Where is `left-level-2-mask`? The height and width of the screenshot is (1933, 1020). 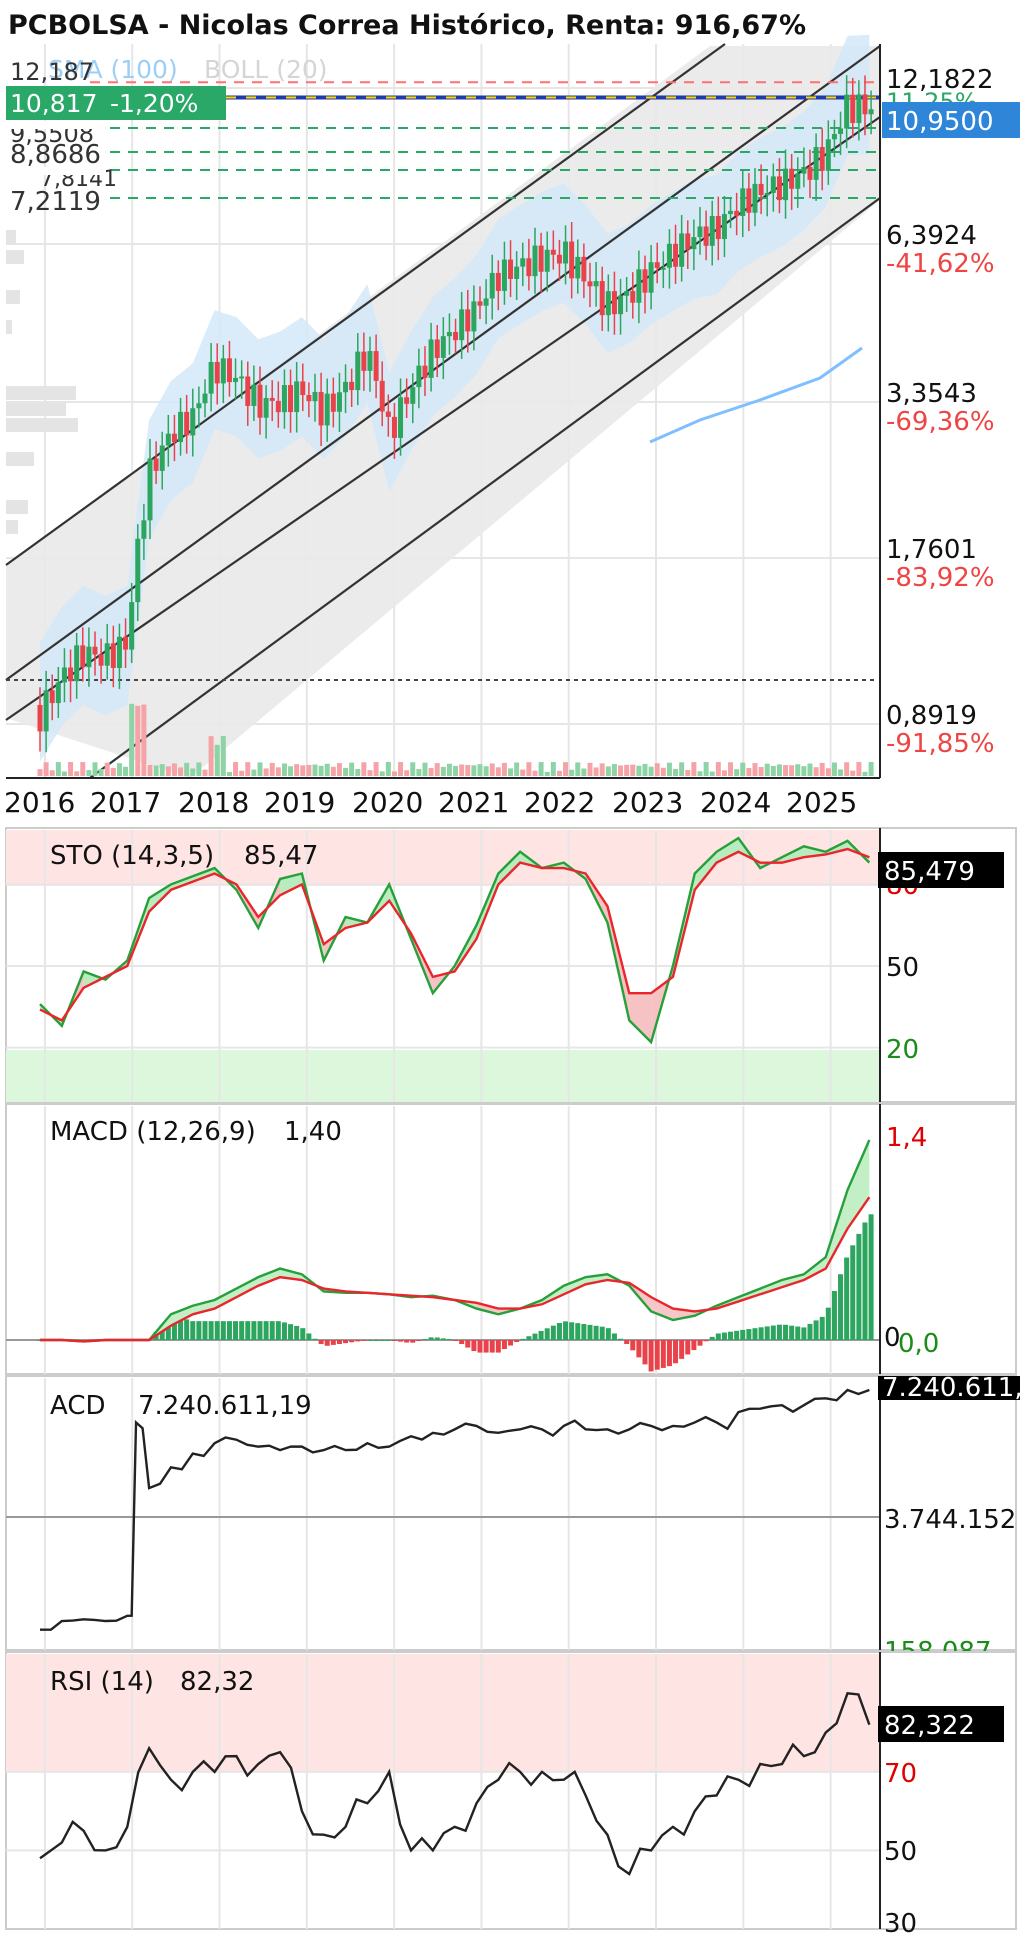
left-level-2-mask is located at coordinates (56, 125).